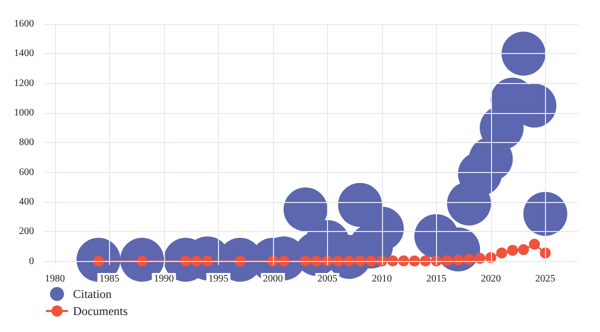 Image resolution: width=600 pixels, height=332 pixels. I want to click on y-tick-label: 200, so click(26, 232).